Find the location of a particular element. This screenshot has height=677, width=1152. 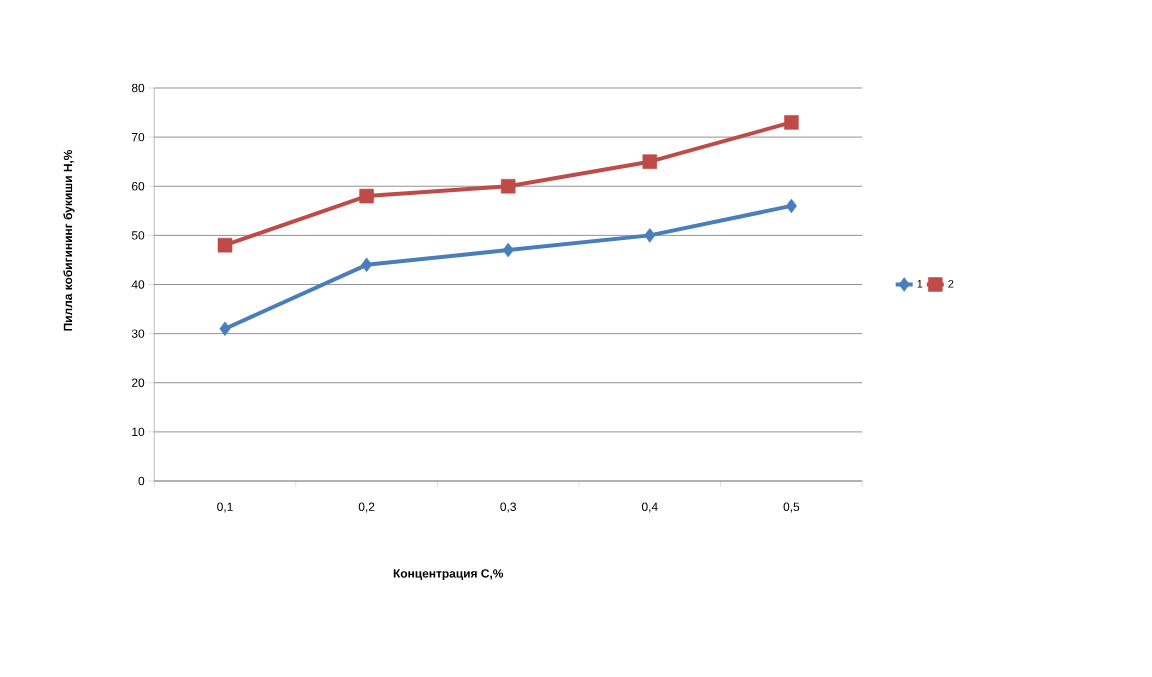

legend-label: 1 is located at coordinates (920, 283).